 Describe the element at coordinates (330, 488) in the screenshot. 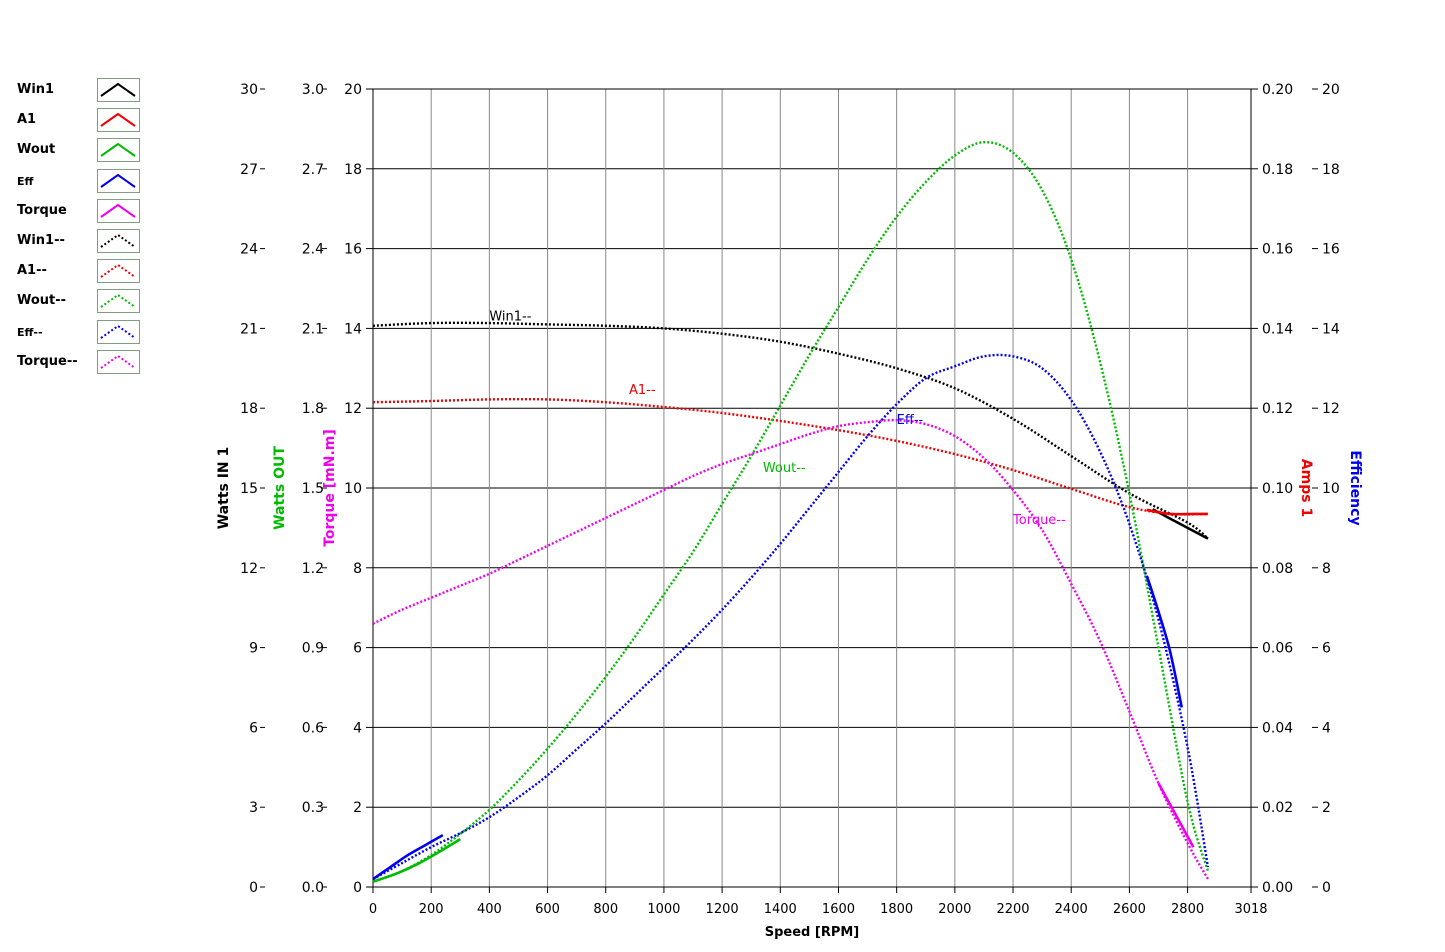

I see `y-axis-label: Torque [mN.m]` at that location.